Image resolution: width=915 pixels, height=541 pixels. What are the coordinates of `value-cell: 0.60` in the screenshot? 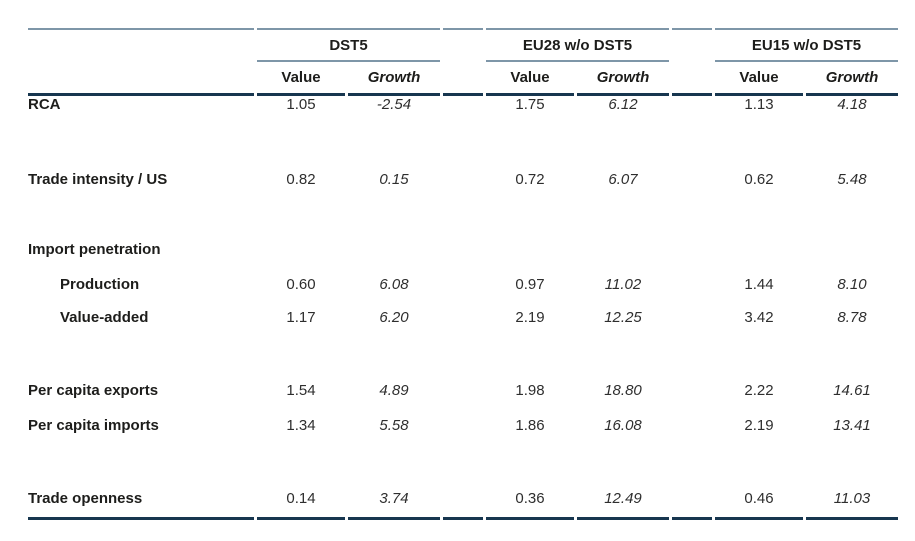 It's located at (301, 284).